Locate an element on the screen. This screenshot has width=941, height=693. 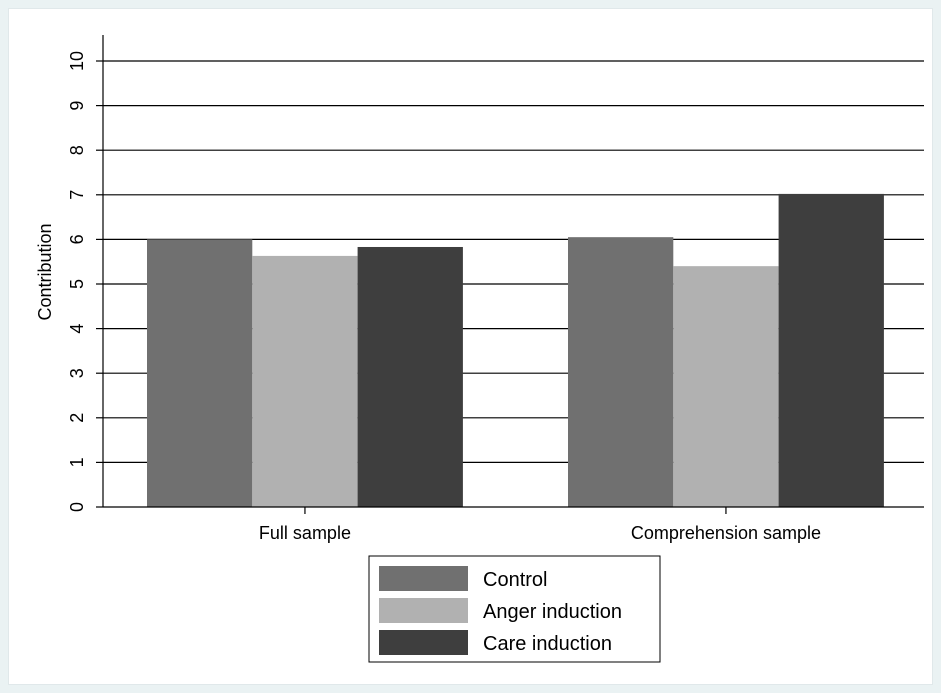
y-tick-label: 8 is located at coordinates (77, 150).